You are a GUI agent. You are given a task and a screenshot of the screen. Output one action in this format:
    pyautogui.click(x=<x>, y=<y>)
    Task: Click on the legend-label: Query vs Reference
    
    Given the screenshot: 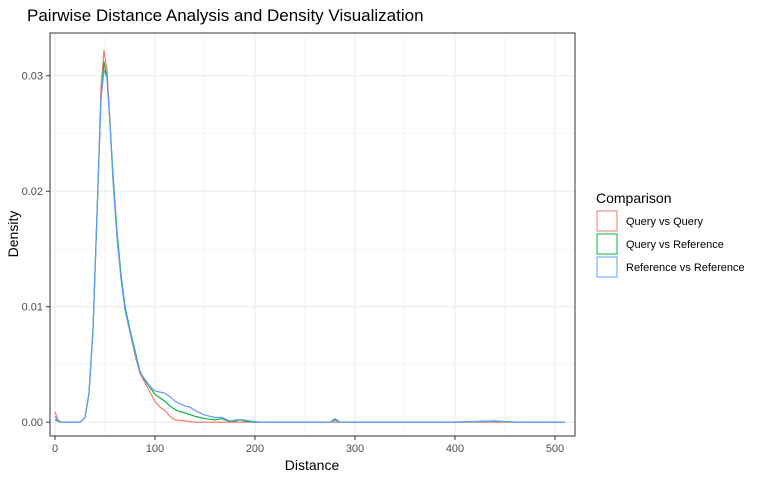 What is the action you would take?
    pyautogui.click(x=675, y=245)
    